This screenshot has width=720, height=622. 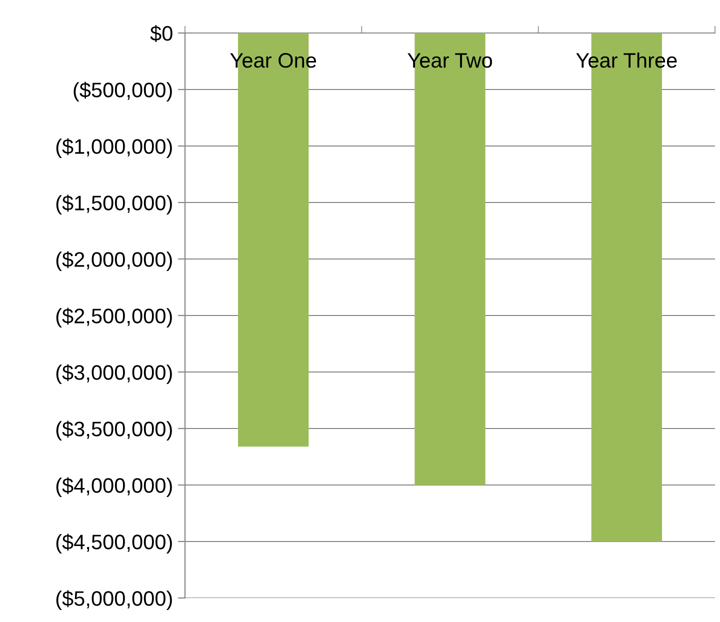 I want to click on y-tick-label: ($5,000,000), so click(x=114, y=600).